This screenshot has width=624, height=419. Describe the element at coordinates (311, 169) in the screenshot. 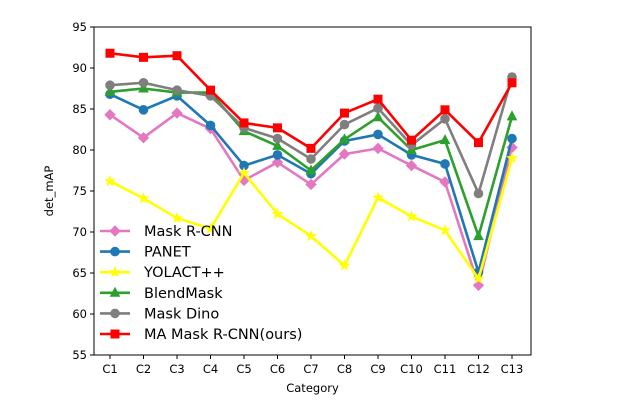

I see `data-point-blendmask-c7` at that location.